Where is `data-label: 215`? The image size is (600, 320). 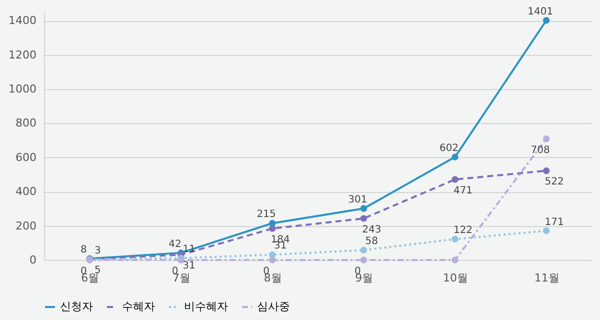 data-label: 215 is located at coordinates (266, 214).